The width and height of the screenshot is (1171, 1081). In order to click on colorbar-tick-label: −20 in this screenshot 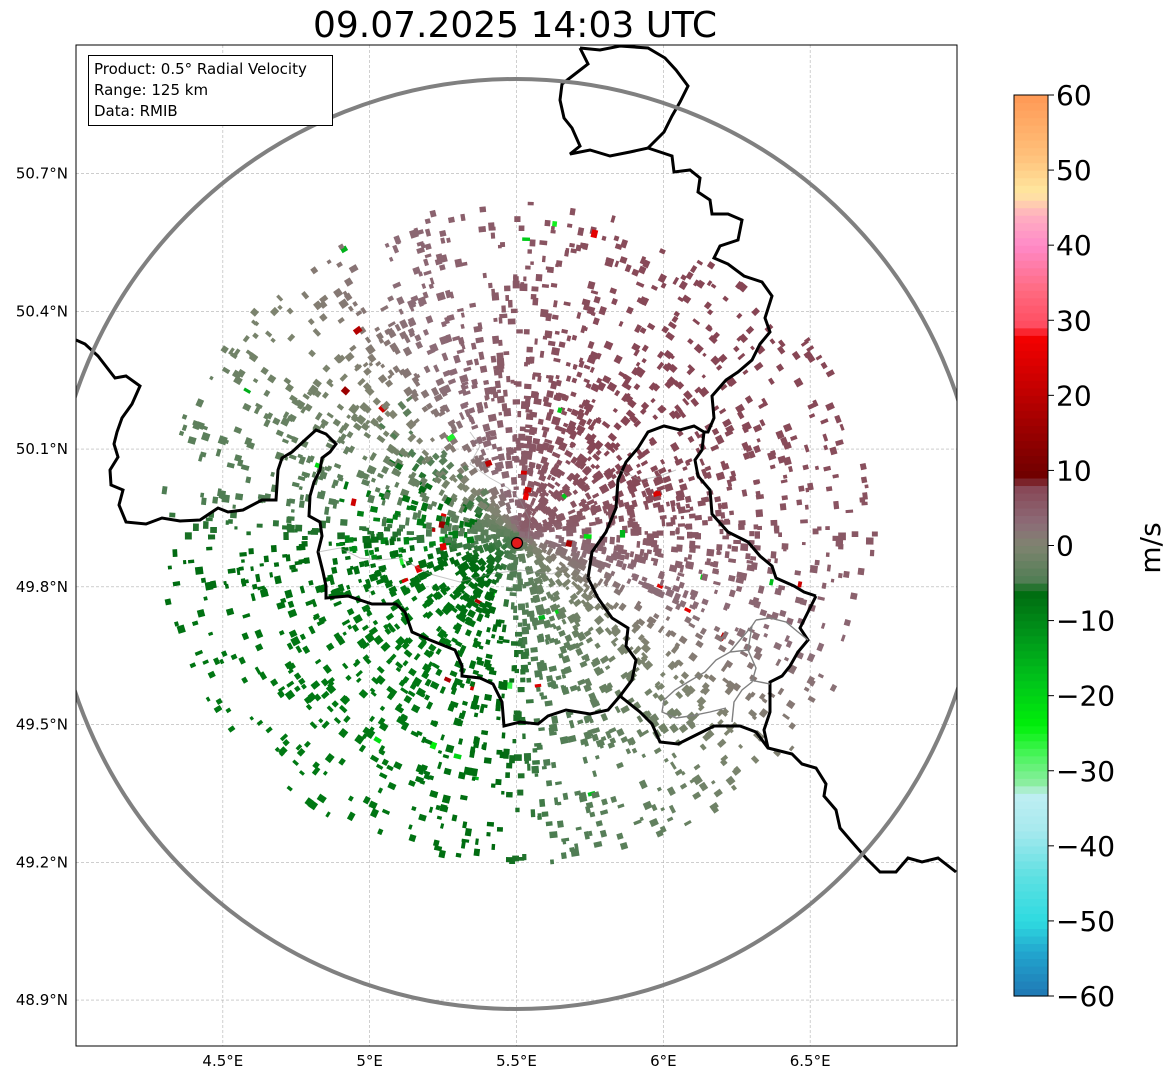, I will do `click(1085, 696)`.